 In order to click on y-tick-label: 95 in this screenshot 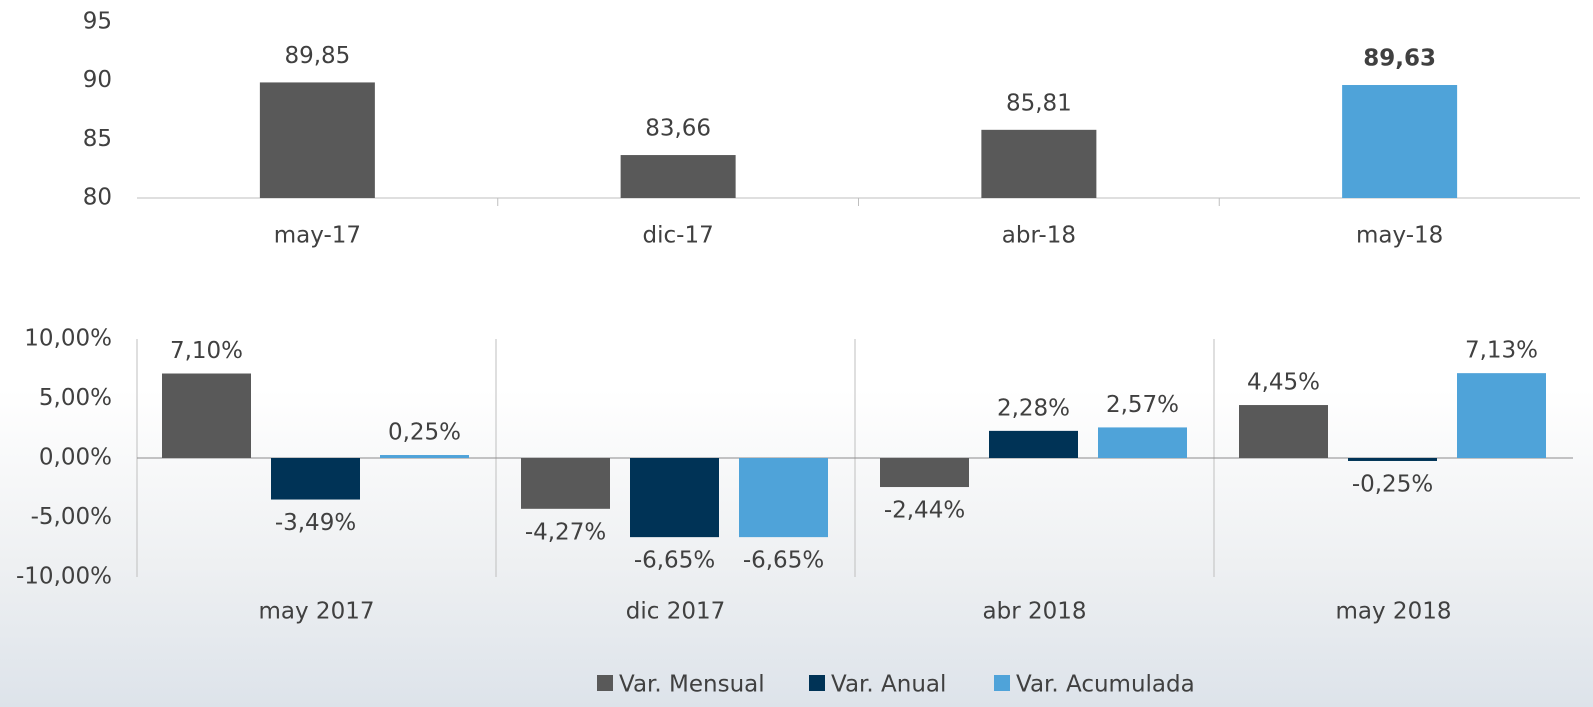, I will do `click(97, 22)`.